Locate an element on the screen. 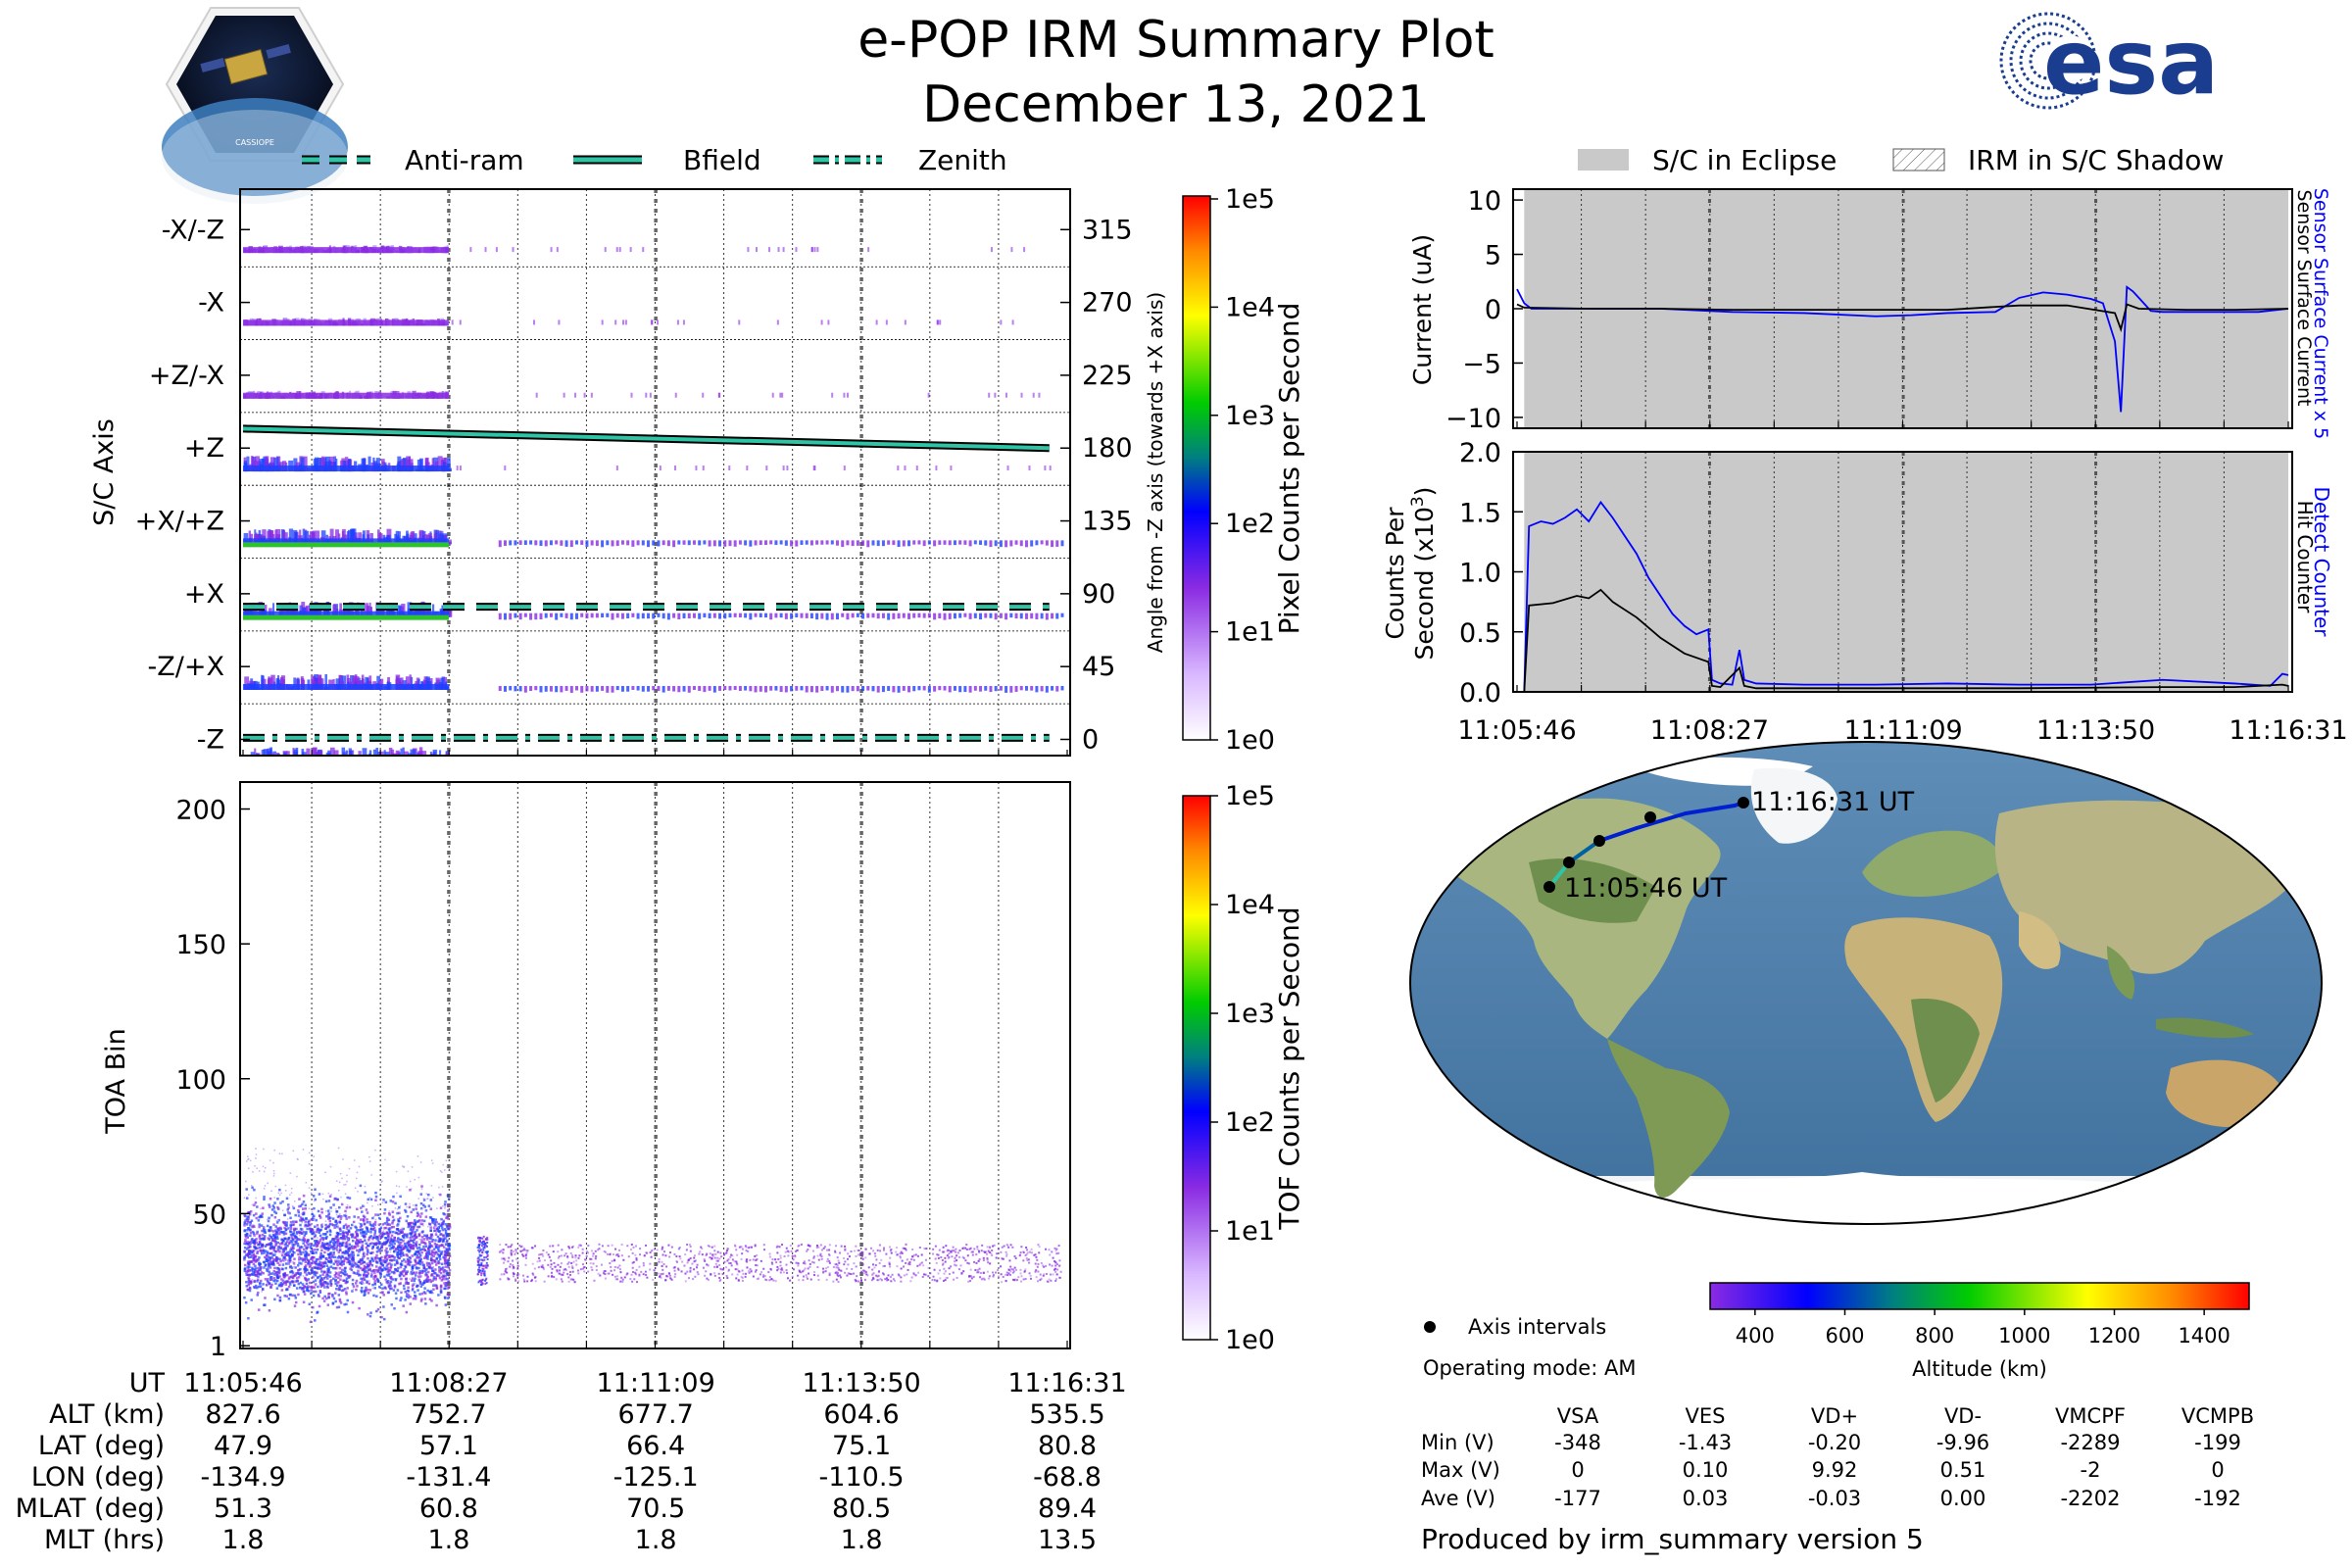 The height and width of the screenshot is (1568, 2352). pixel-right-tick-label: 270 is located at coordinates (1107, 303).